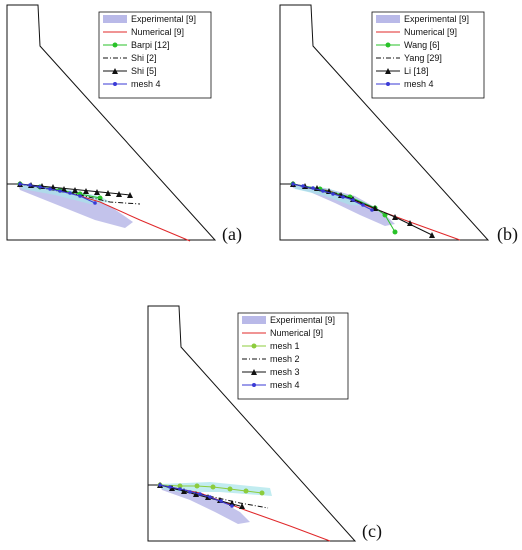 This screenshot has width=522, height=550. Describe the element at coordinates (416, 71) in the screenshot. I see `legend-item: Li [18]` at that location.